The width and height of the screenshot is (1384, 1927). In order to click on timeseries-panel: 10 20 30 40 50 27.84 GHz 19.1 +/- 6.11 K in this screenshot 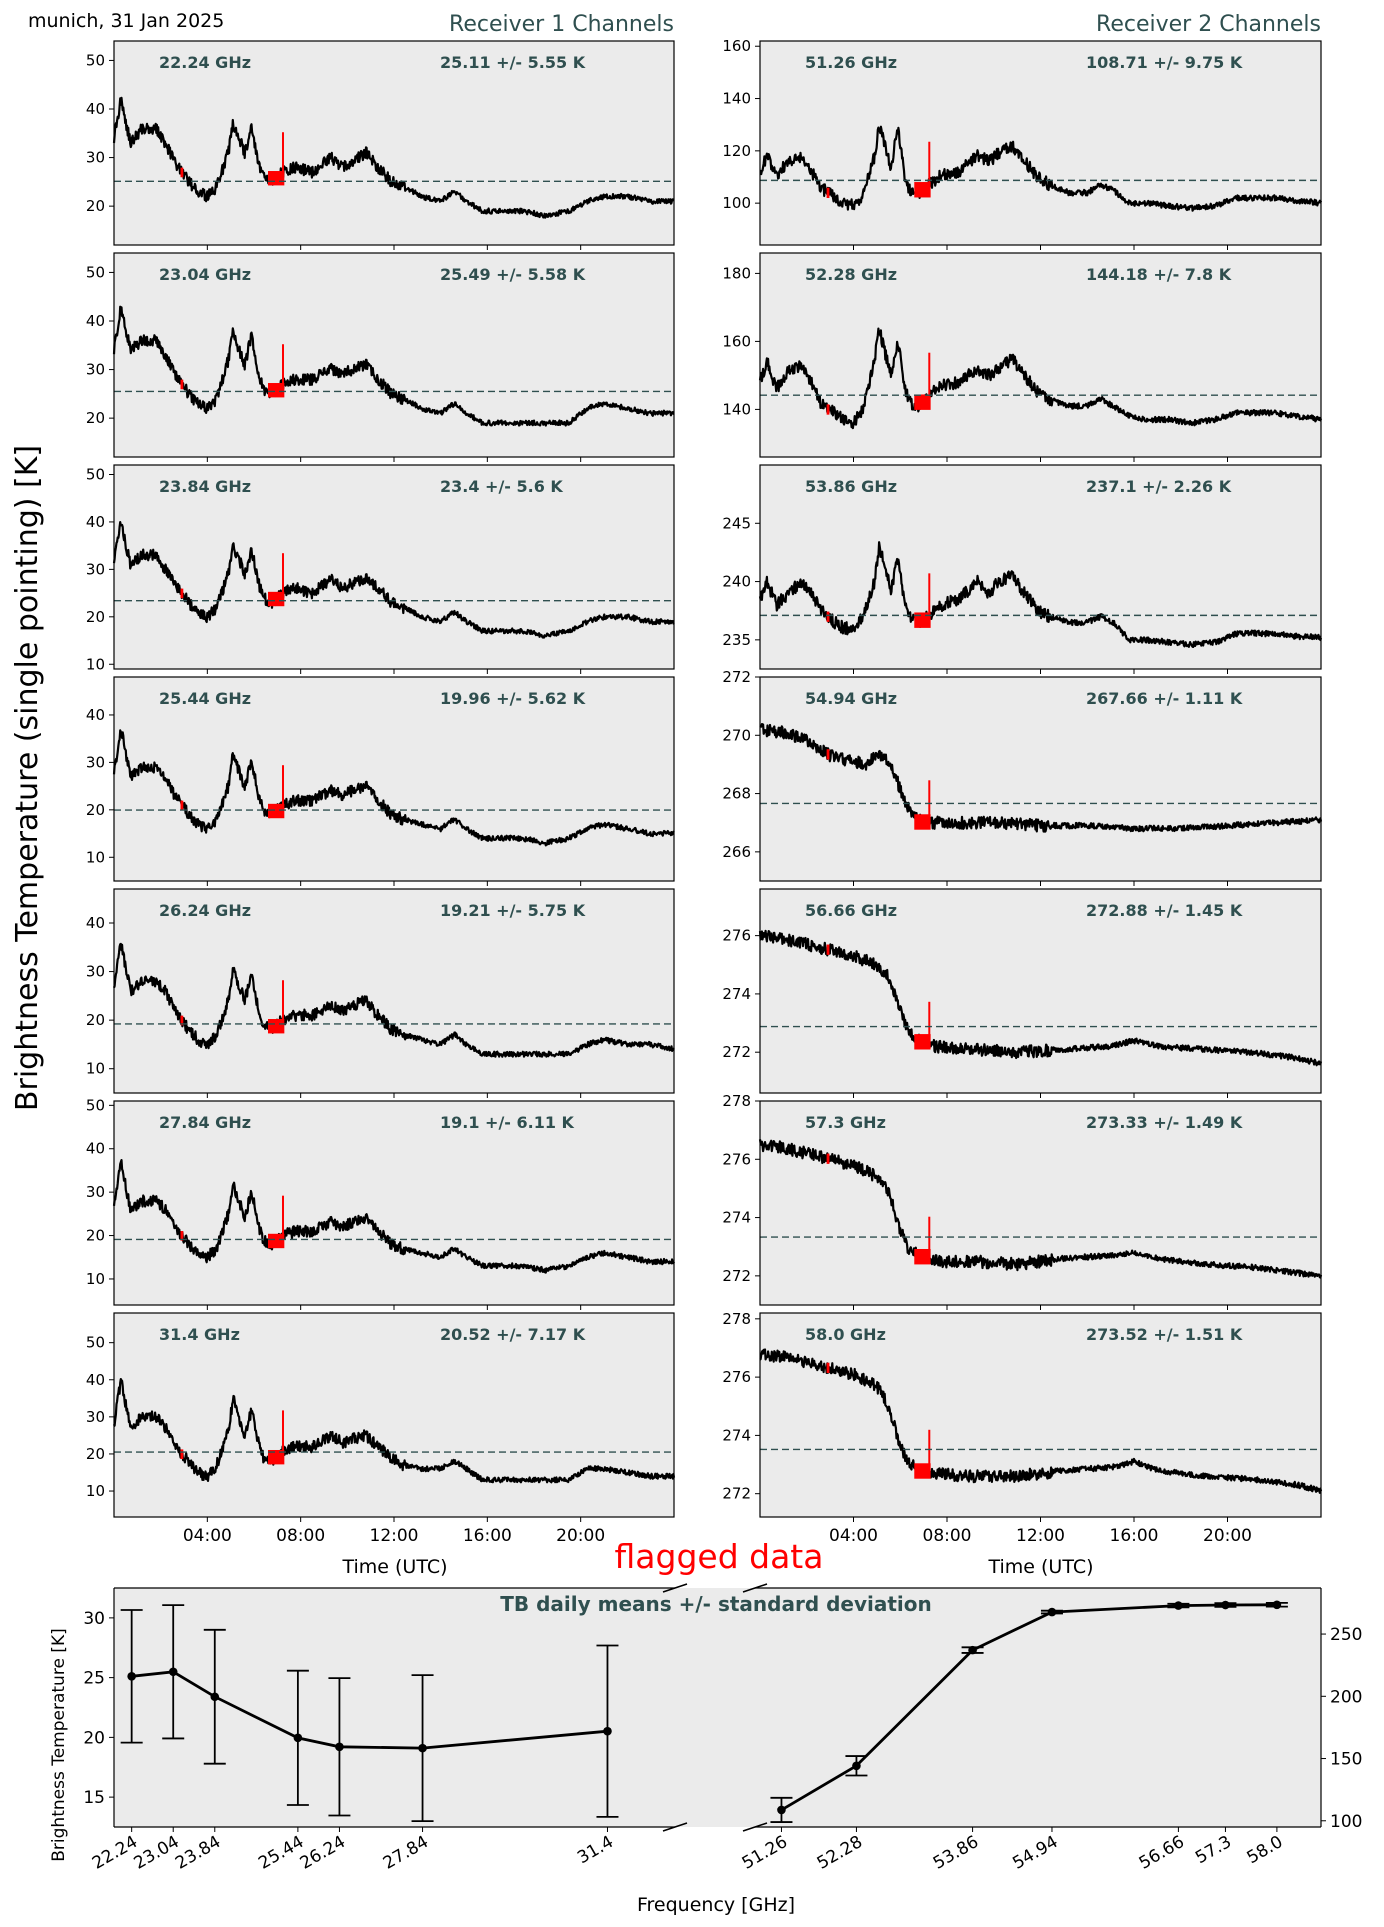, I will do `click(380, 1203)`.